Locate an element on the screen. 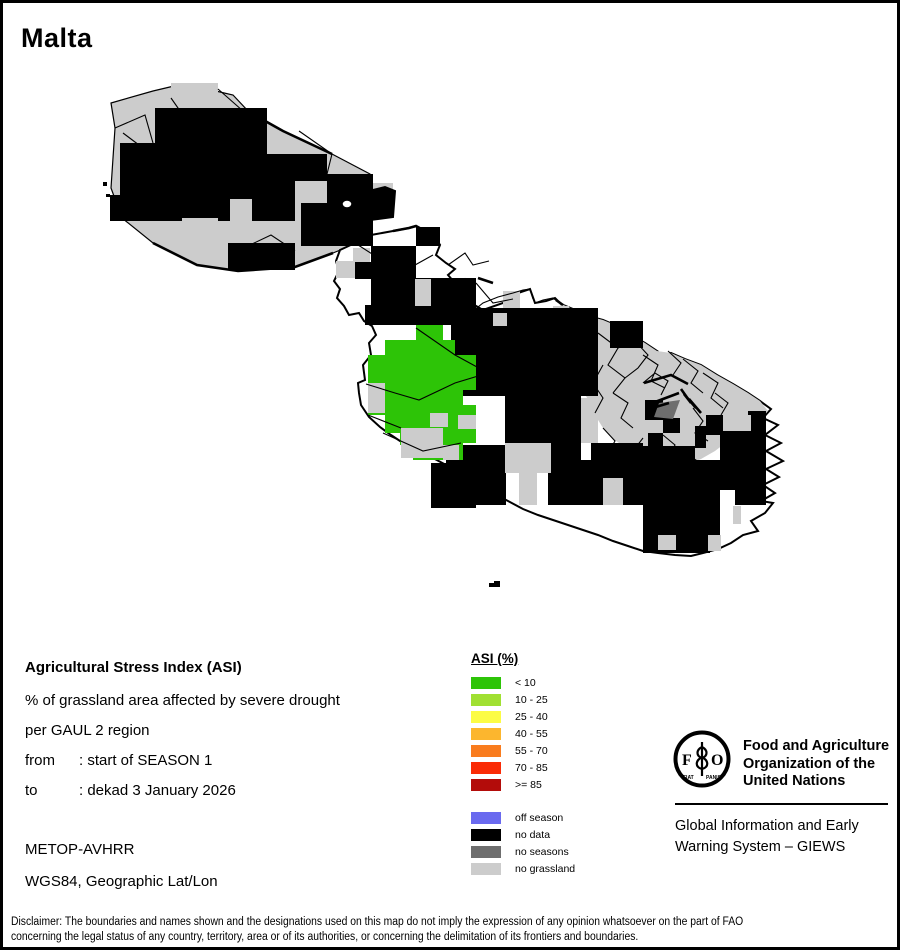  fao-divider is located at coordinates (781, 804).